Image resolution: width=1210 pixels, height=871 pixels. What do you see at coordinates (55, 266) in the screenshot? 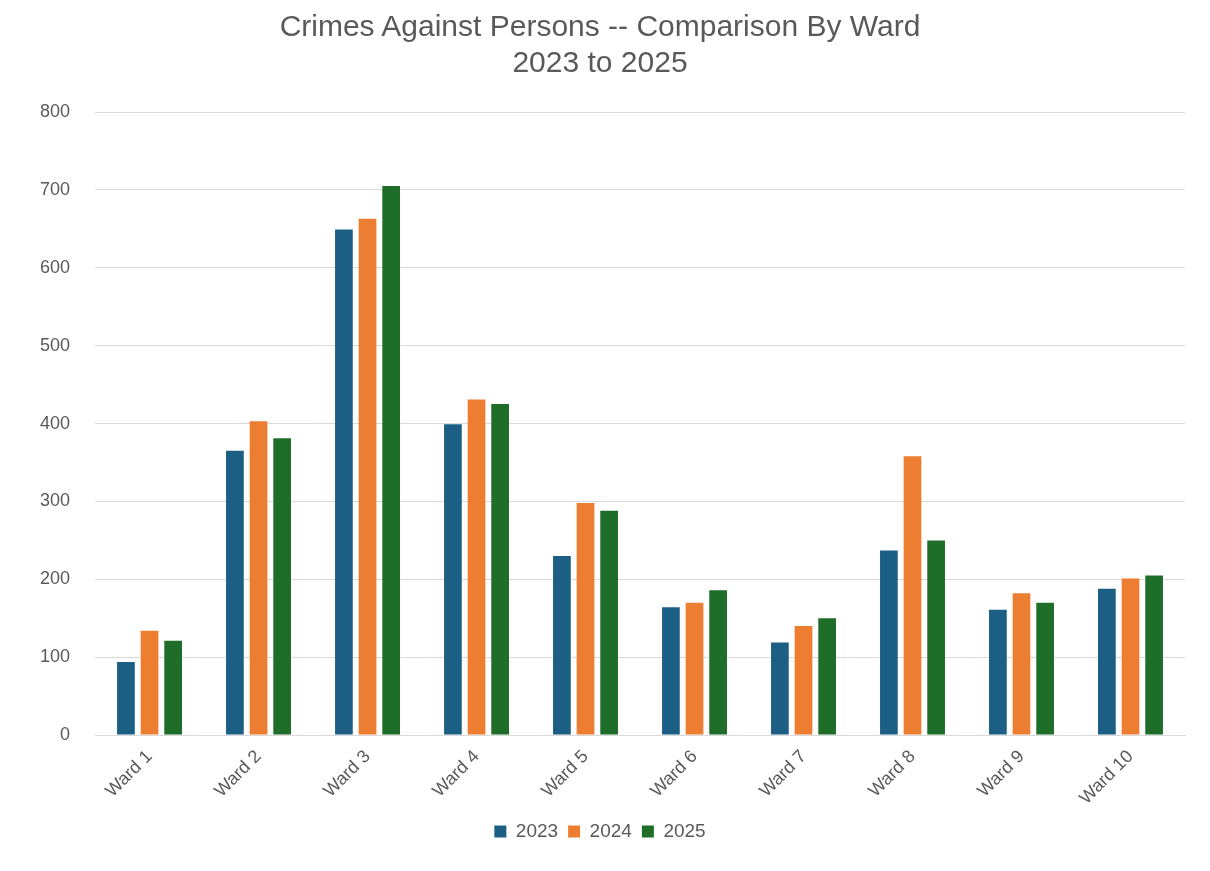
I see `y-tick-label: 600` at bounding box center [55, 266].